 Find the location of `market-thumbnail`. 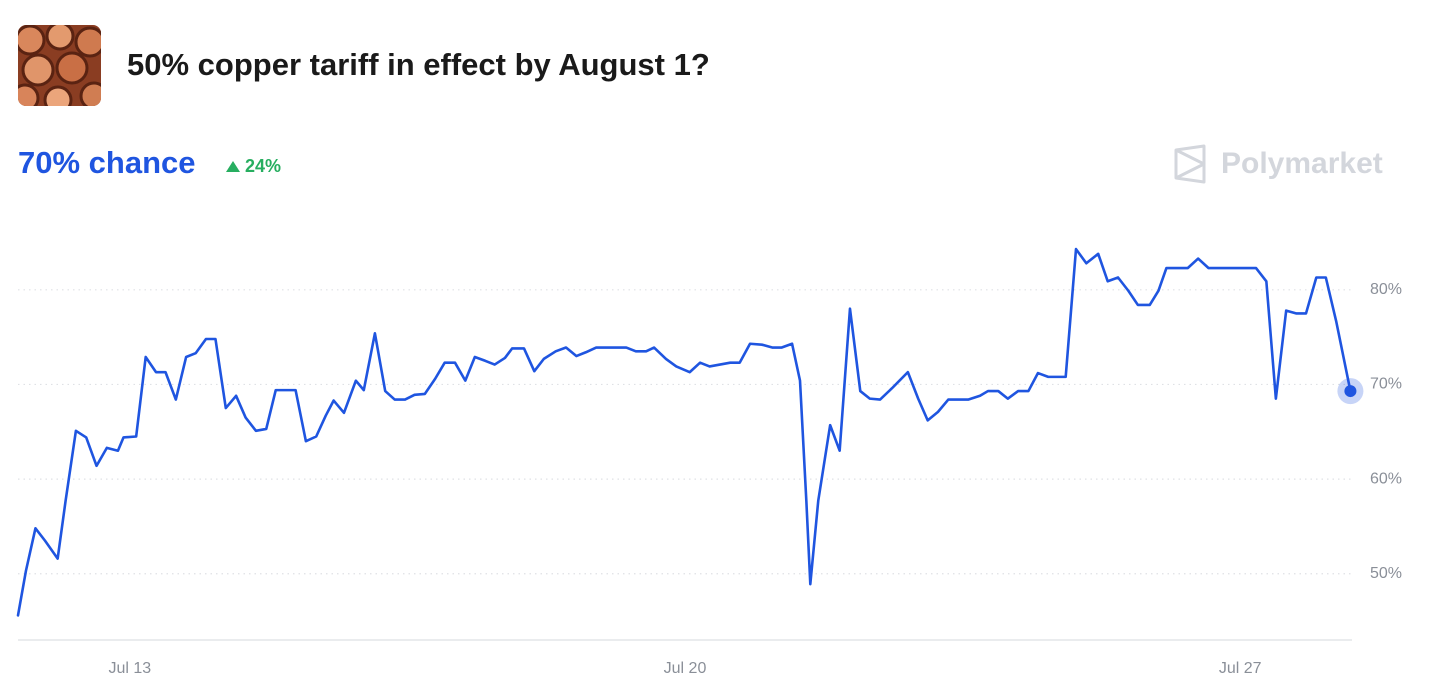

market-thumbnail is located at coordinates (59, 65).